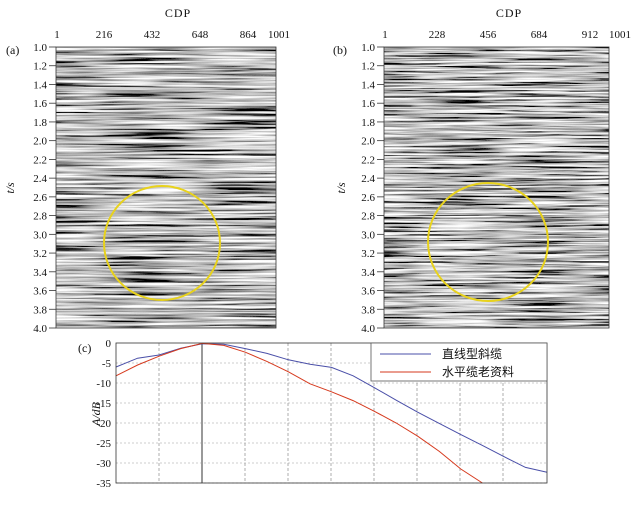 The height and width of the screenshot is (512, 641). What do you see at coordinates (368, 104) in the screenshot?
I see `panel-b-ytick-3: 1.6` at bounding box center [368, 104].